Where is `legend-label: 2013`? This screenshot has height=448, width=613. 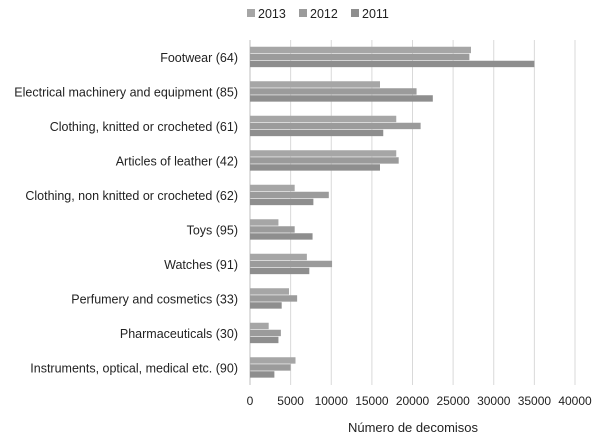 legend-label: 2013 is located at coordinates (272, 14).